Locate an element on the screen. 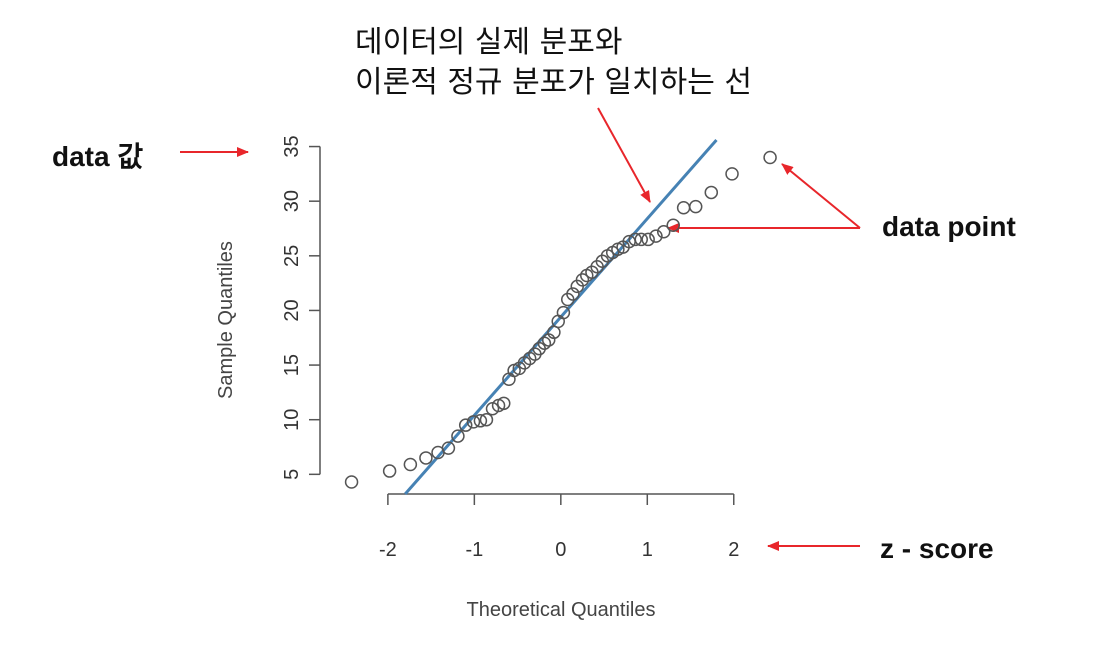  annotation: z - score is located at coordinates (937, 548).